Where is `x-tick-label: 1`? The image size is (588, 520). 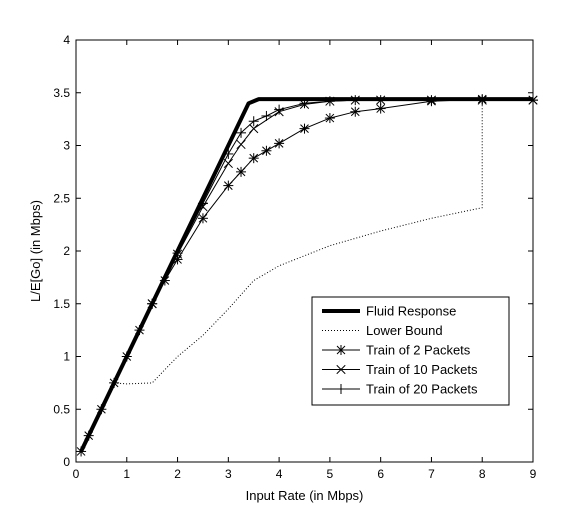 x-tick-label: 1 is located at coordinates (126, 474).